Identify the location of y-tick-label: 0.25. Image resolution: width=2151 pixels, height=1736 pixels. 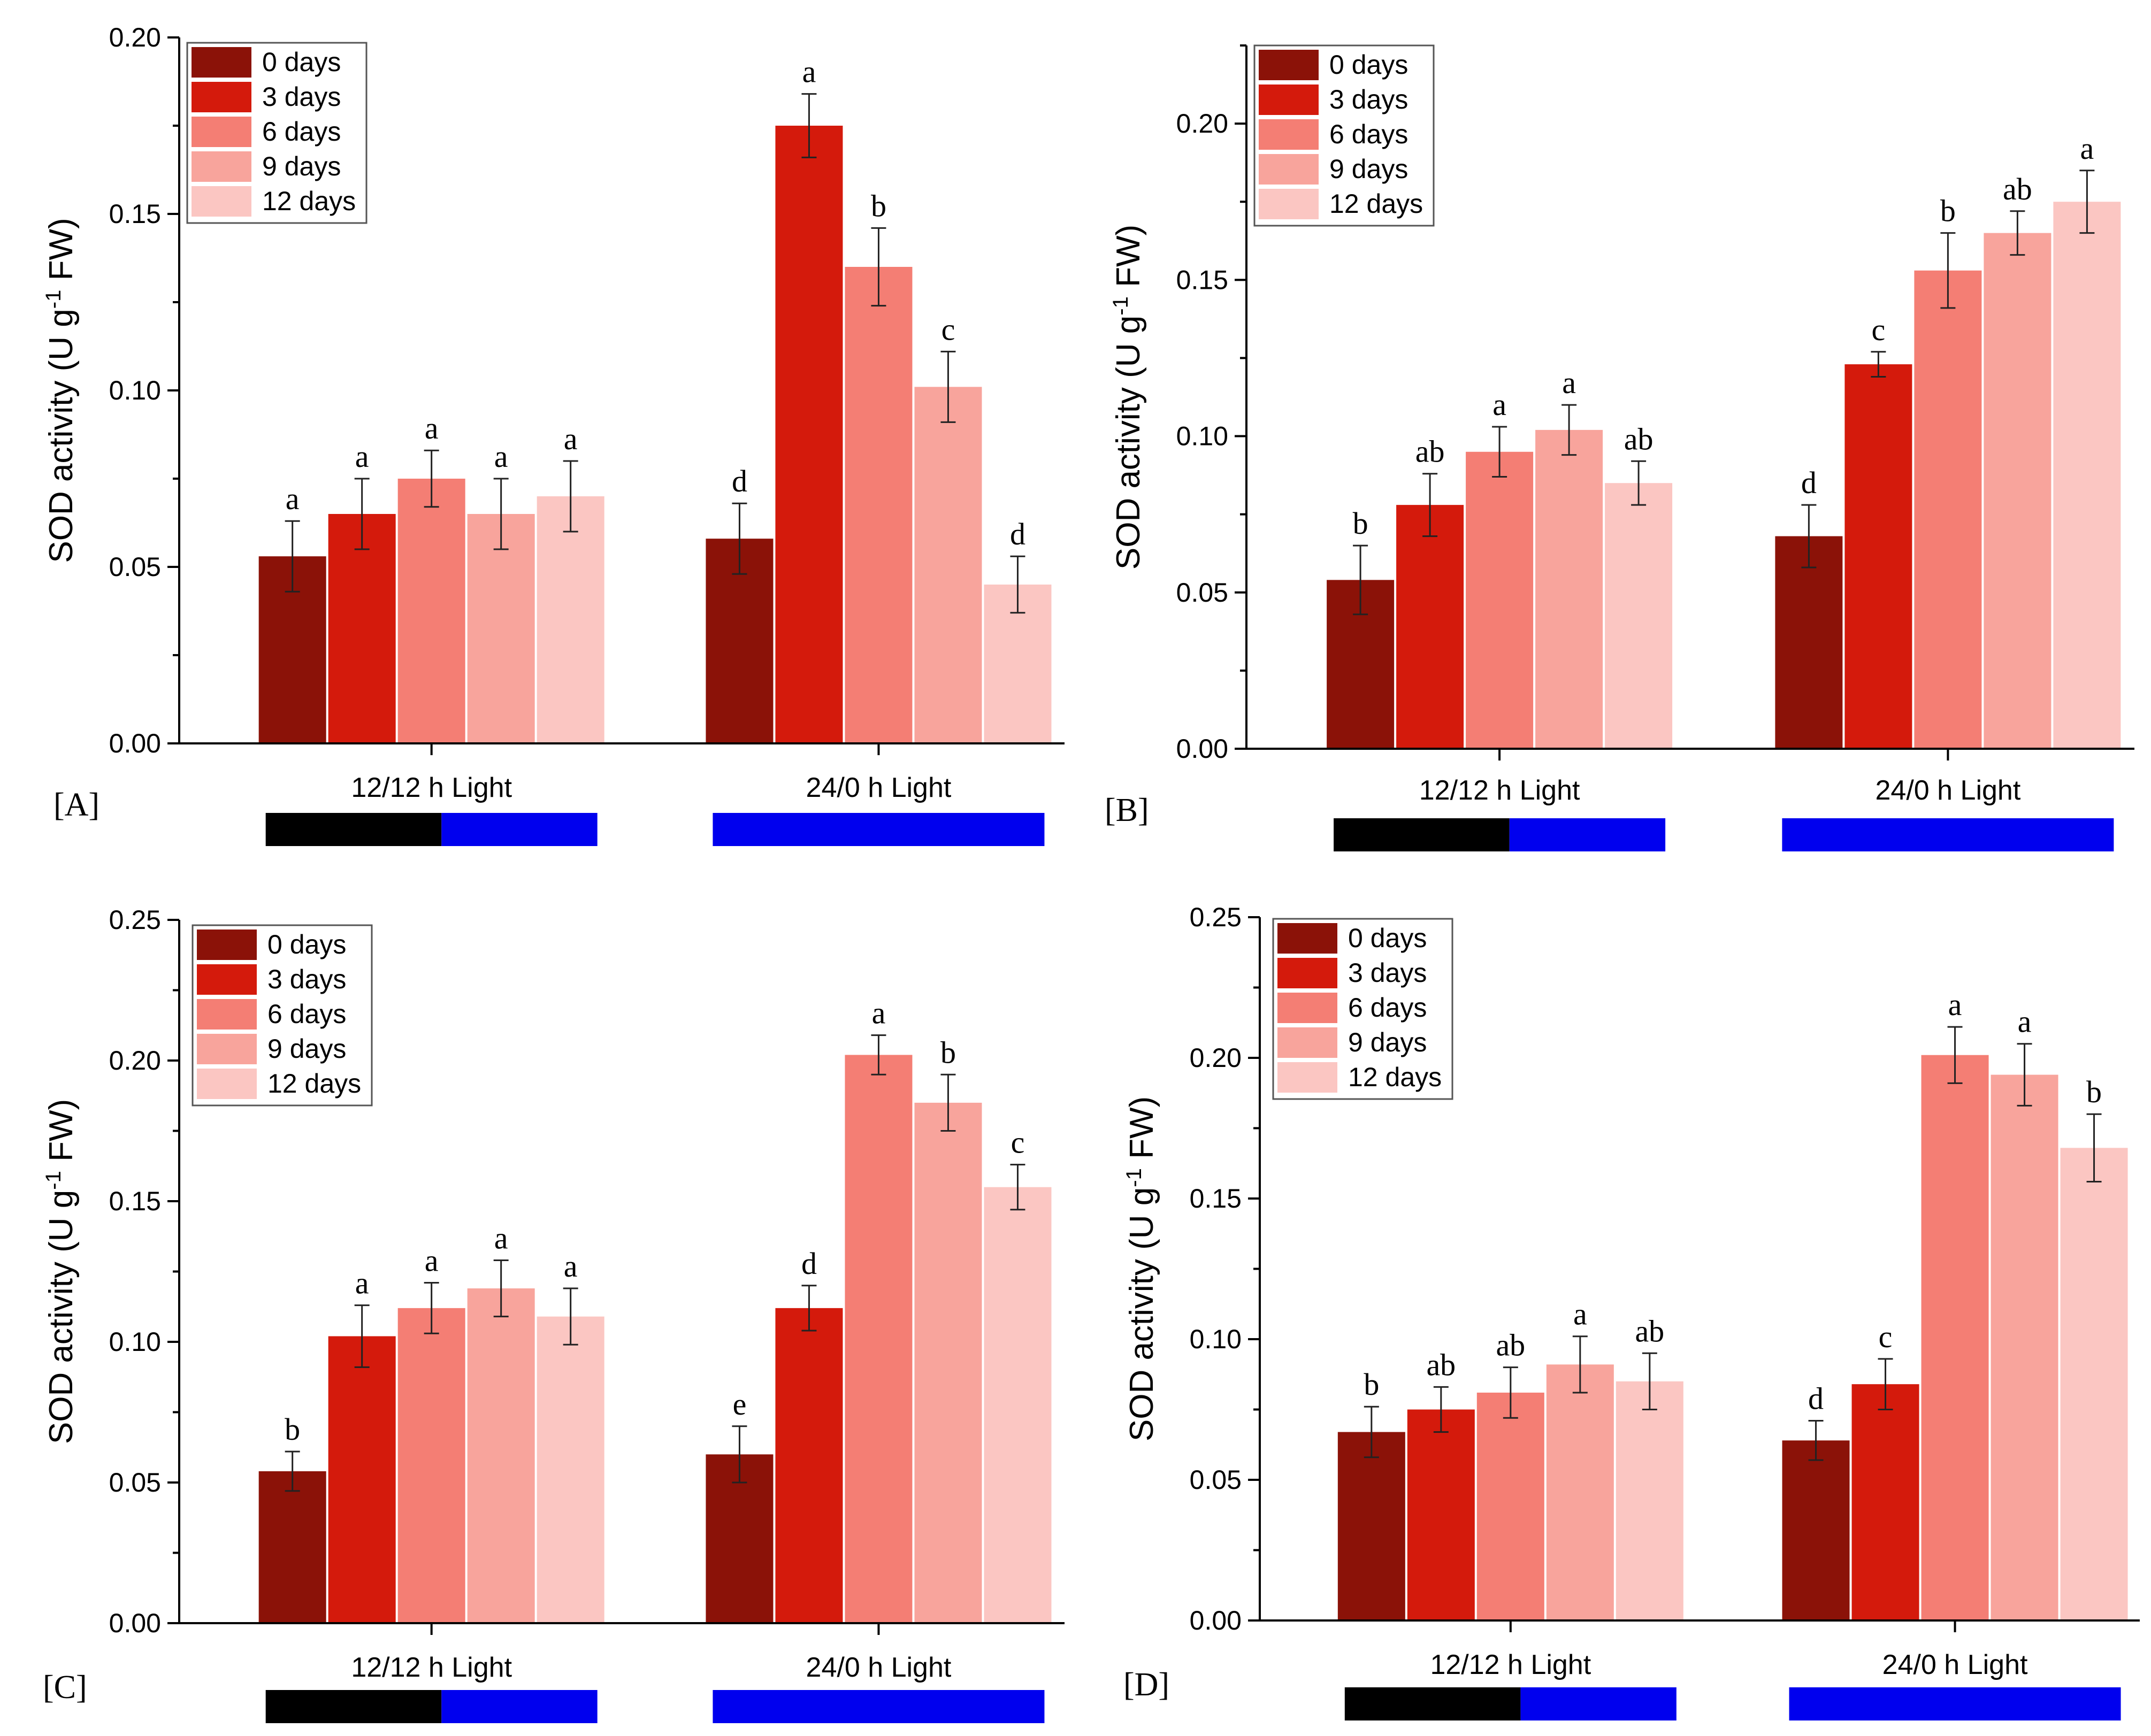
(1216, 917).